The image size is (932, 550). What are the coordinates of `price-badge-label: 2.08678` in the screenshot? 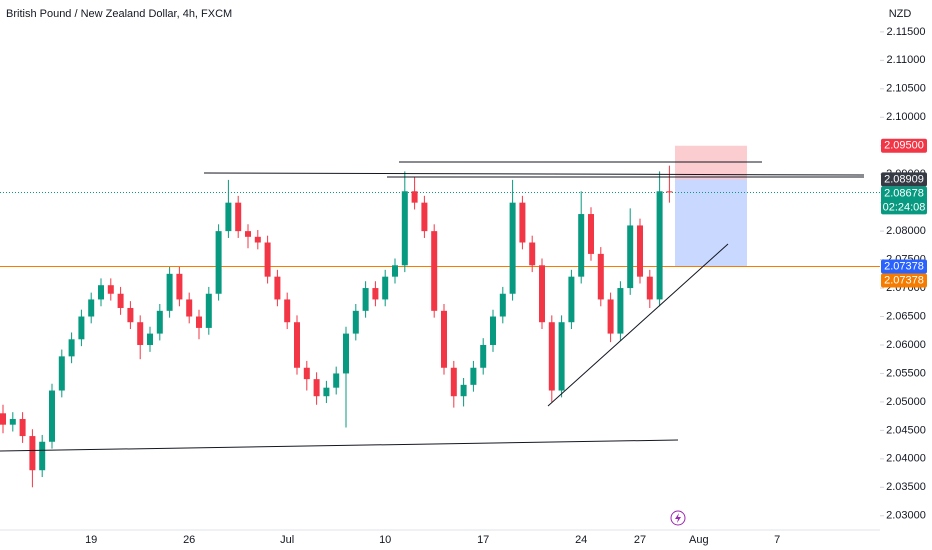 It's located at (904, 193).